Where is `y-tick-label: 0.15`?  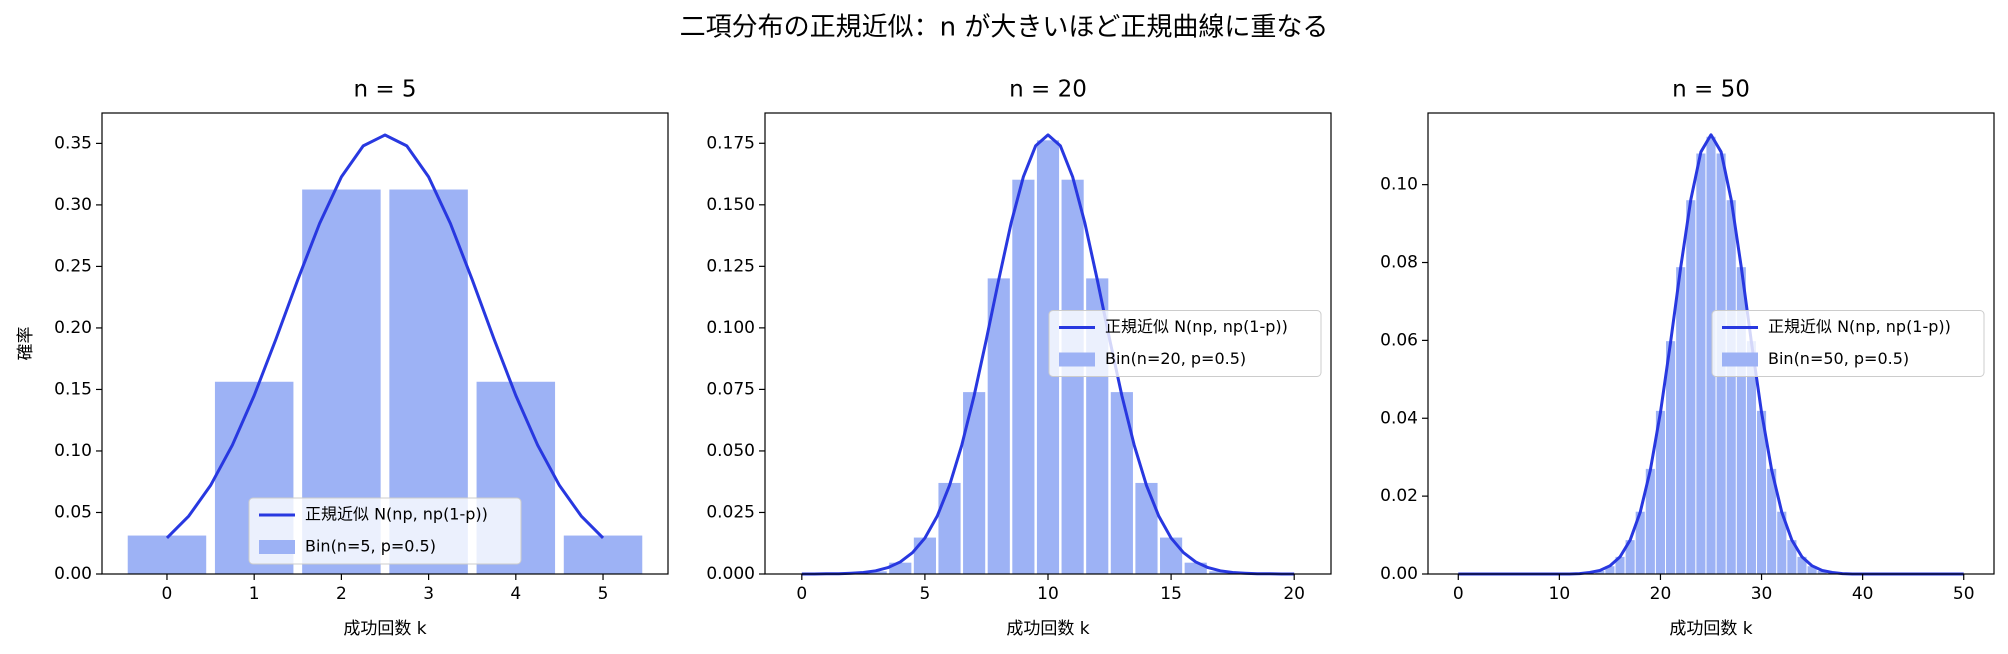
y-tick-label: 0.15 is located at coordinates (73, 389).